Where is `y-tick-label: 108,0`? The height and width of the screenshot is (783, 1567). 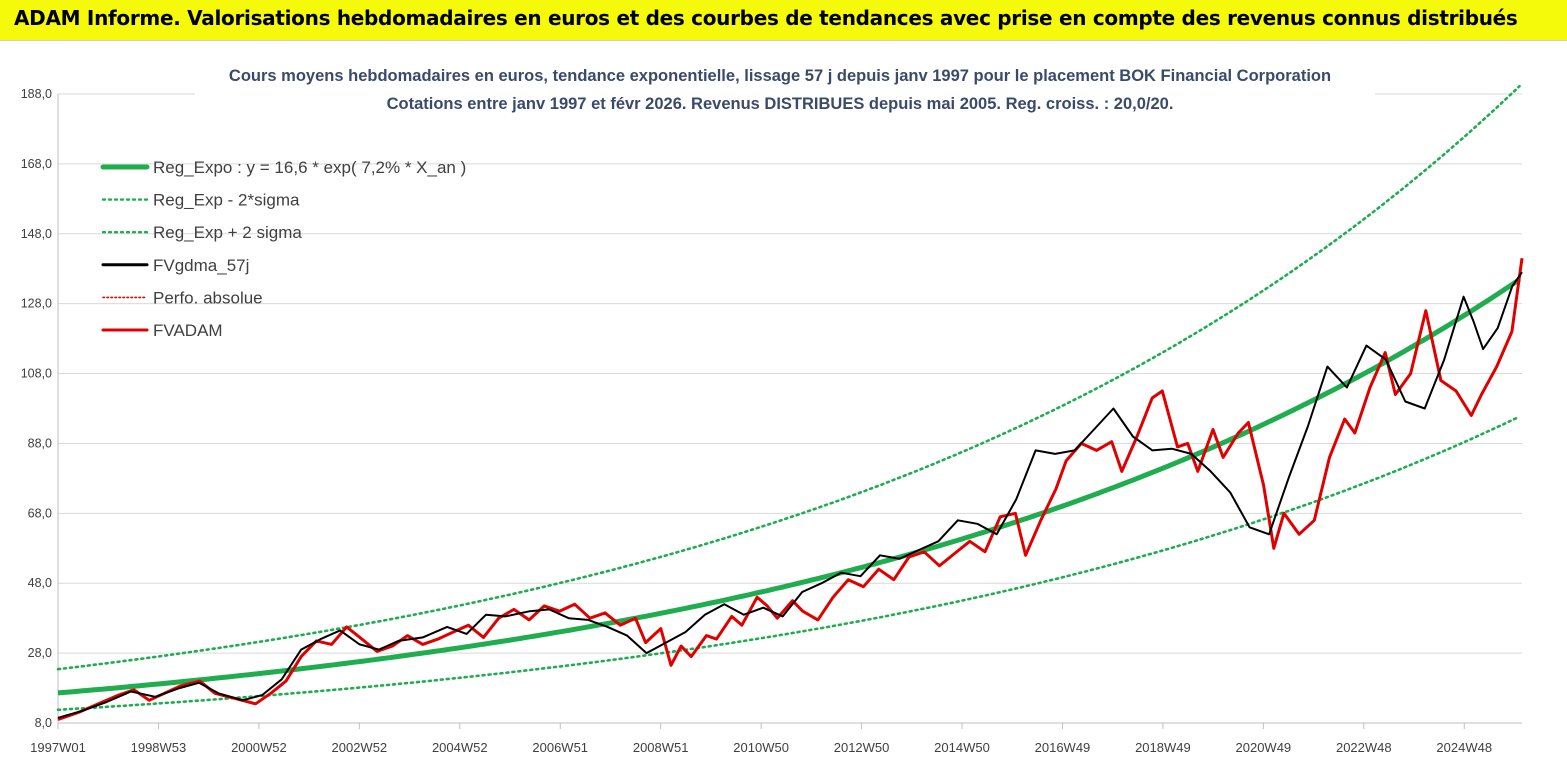 y-tick-label: 108,0 is located at coordinates (36, 374).